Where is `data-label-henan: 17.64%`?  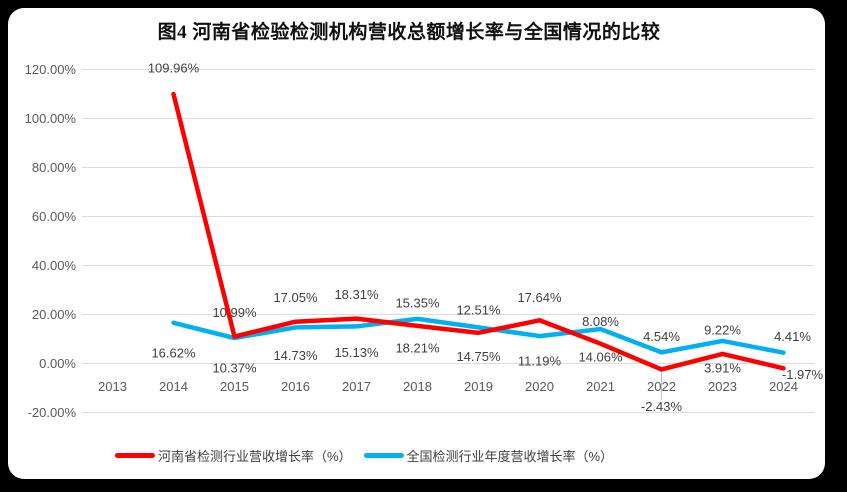
data-label-henan: 17.64% is located at coordinates (539, 297).